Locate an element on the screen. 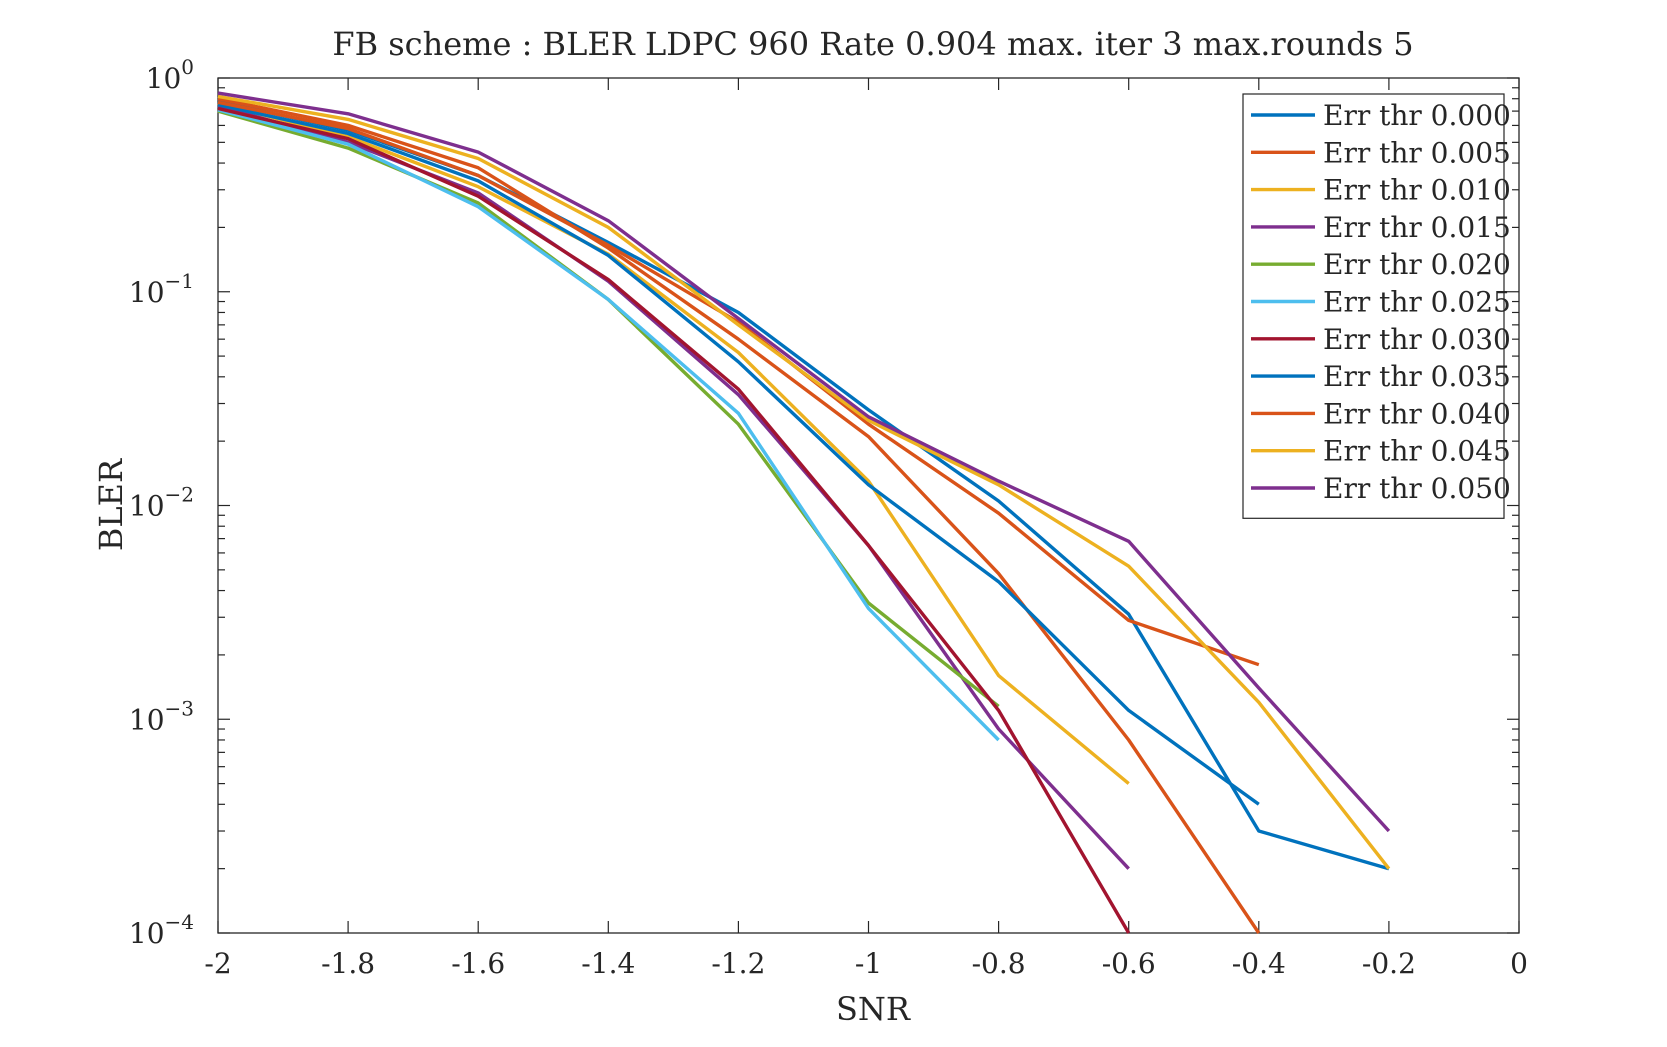 The image size is (1667, 1047). x-tick-label: -1.2 is located at coordinates (738, 963).